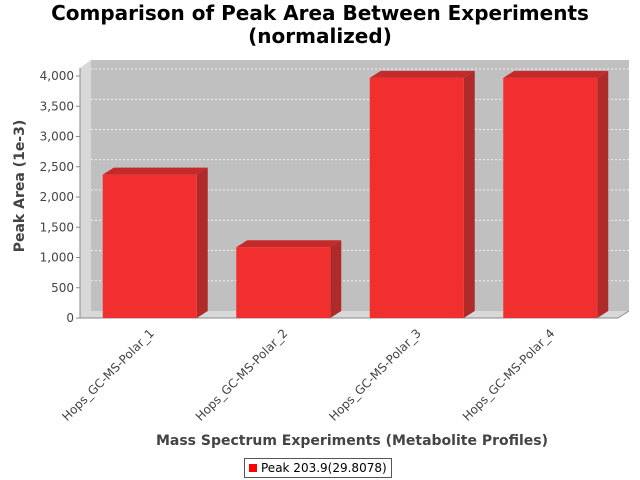 The width and height of the screenshot is (640, 480). I want to click on legend: Peak 203.9(29.8078), so click(318, 468).